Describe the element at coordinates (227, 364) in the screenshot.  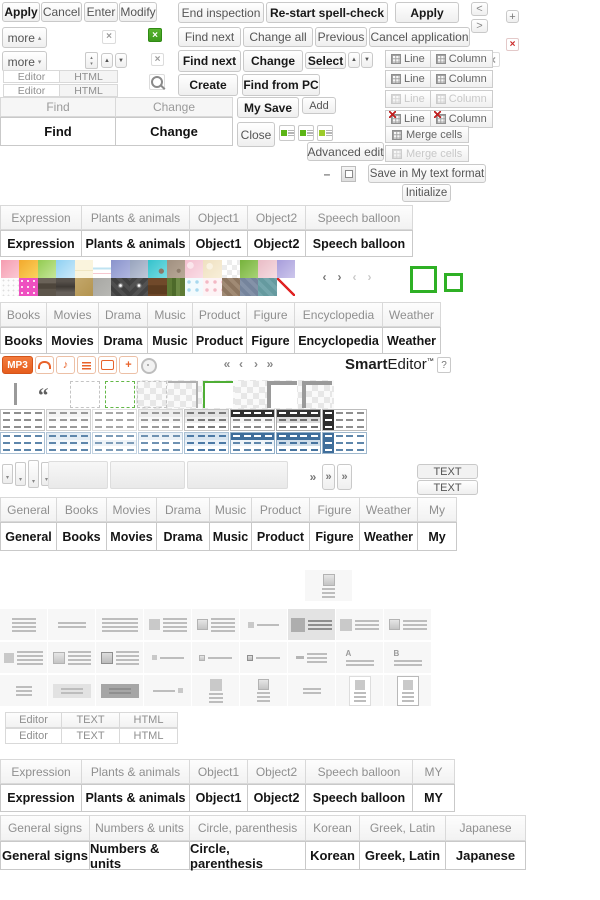
I see `first-page-icon: «` at that location.